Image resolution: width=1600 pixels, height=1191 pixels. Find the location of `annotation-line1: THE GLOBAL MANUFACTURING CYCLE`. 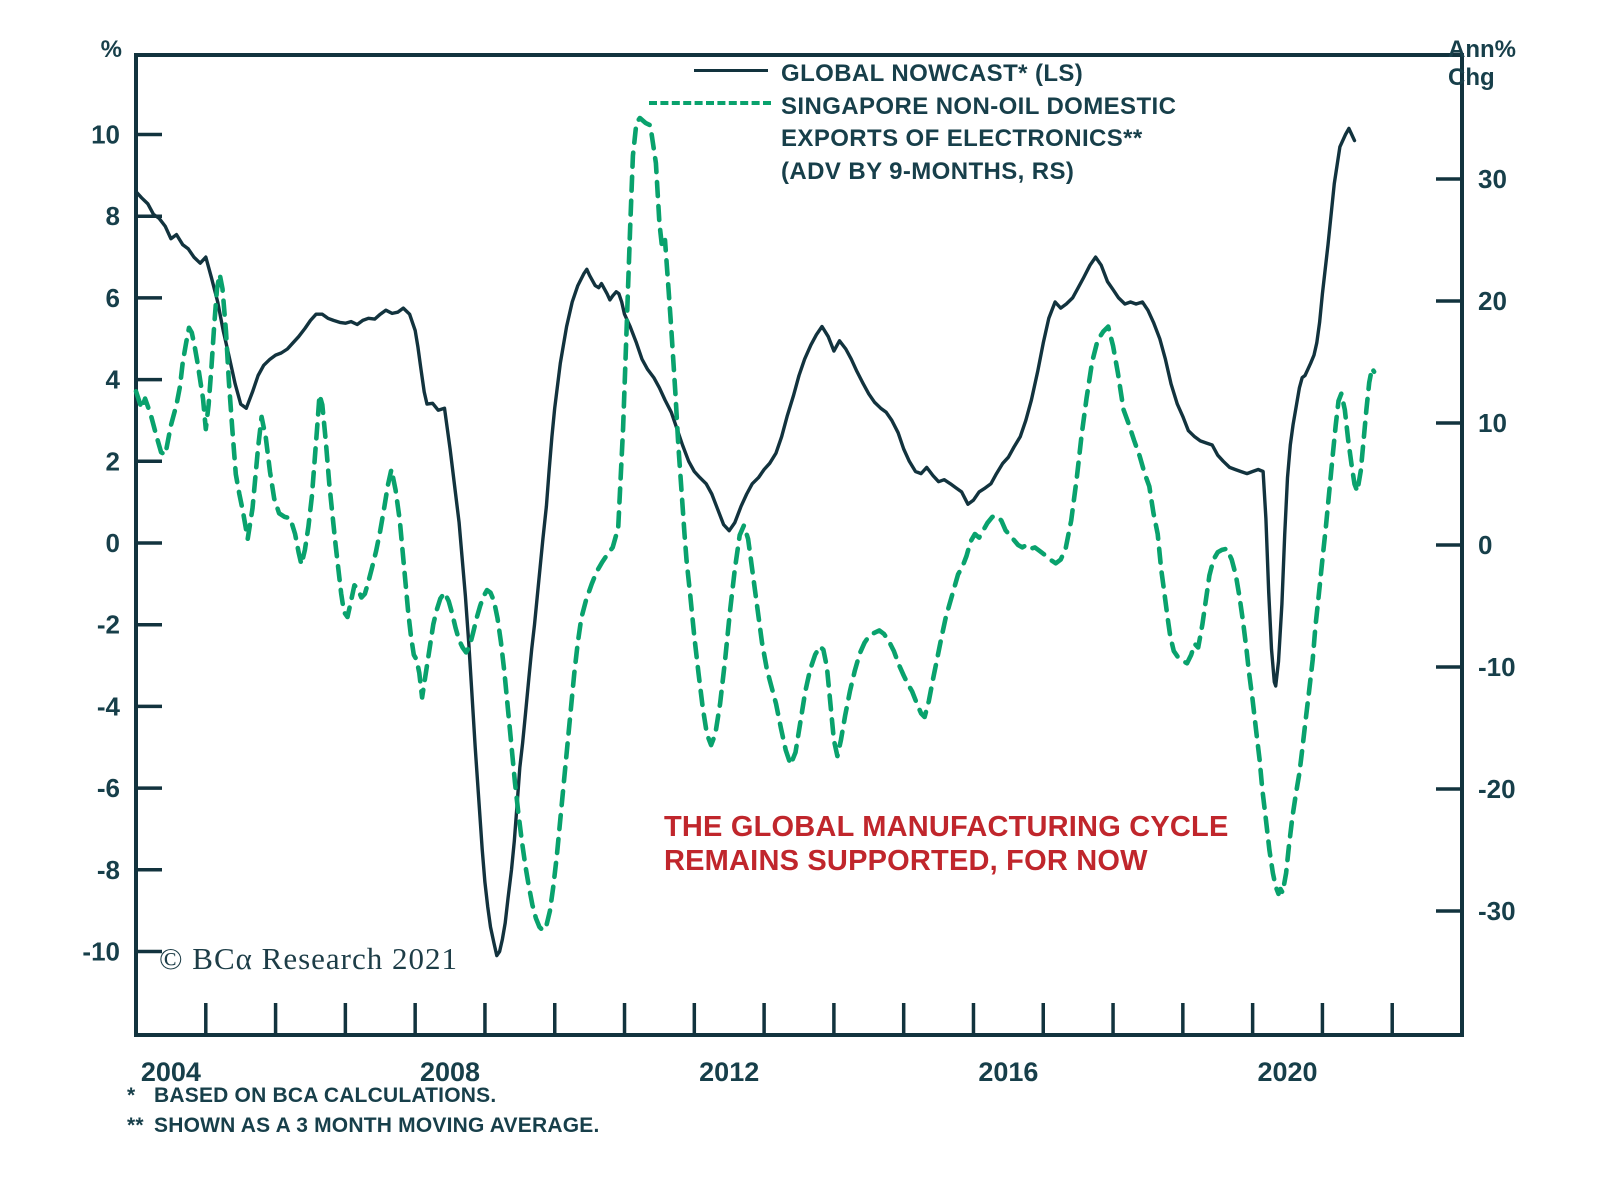

annotation-line1: THE GLOBAL MANUFACTURING CYCLE is located at coordinates (946, 827).